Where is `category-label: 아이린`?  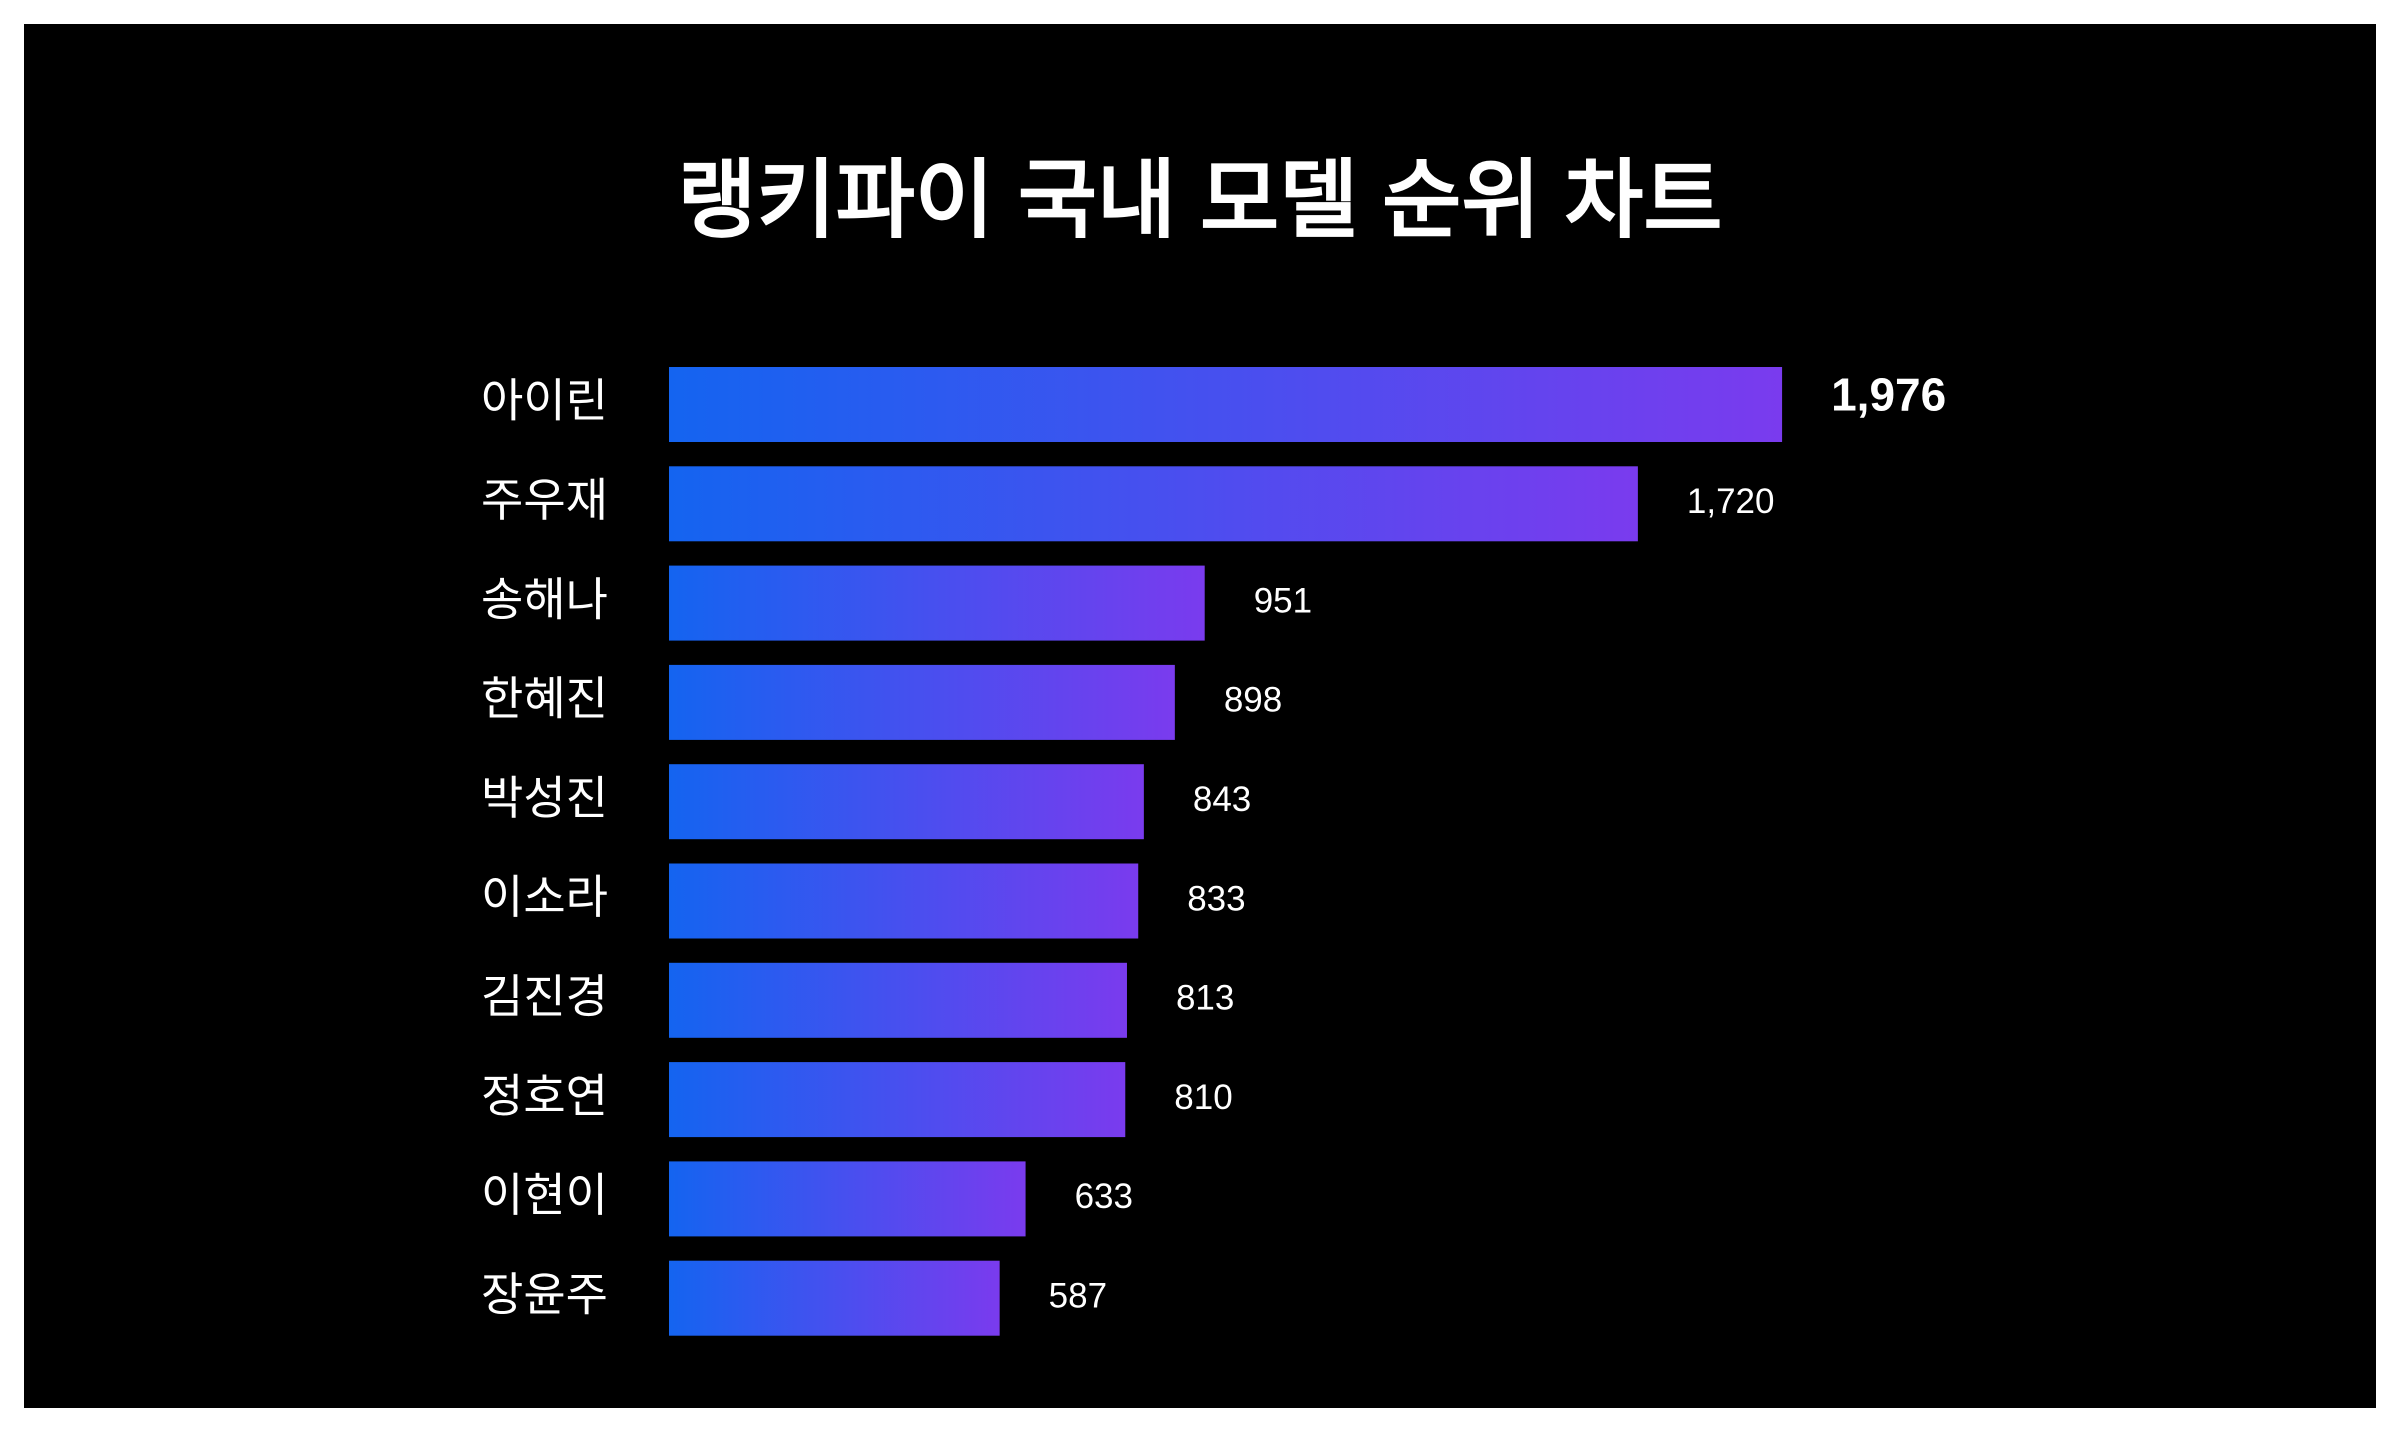
category-label: 아이린 is located at coordinates (544, 401).